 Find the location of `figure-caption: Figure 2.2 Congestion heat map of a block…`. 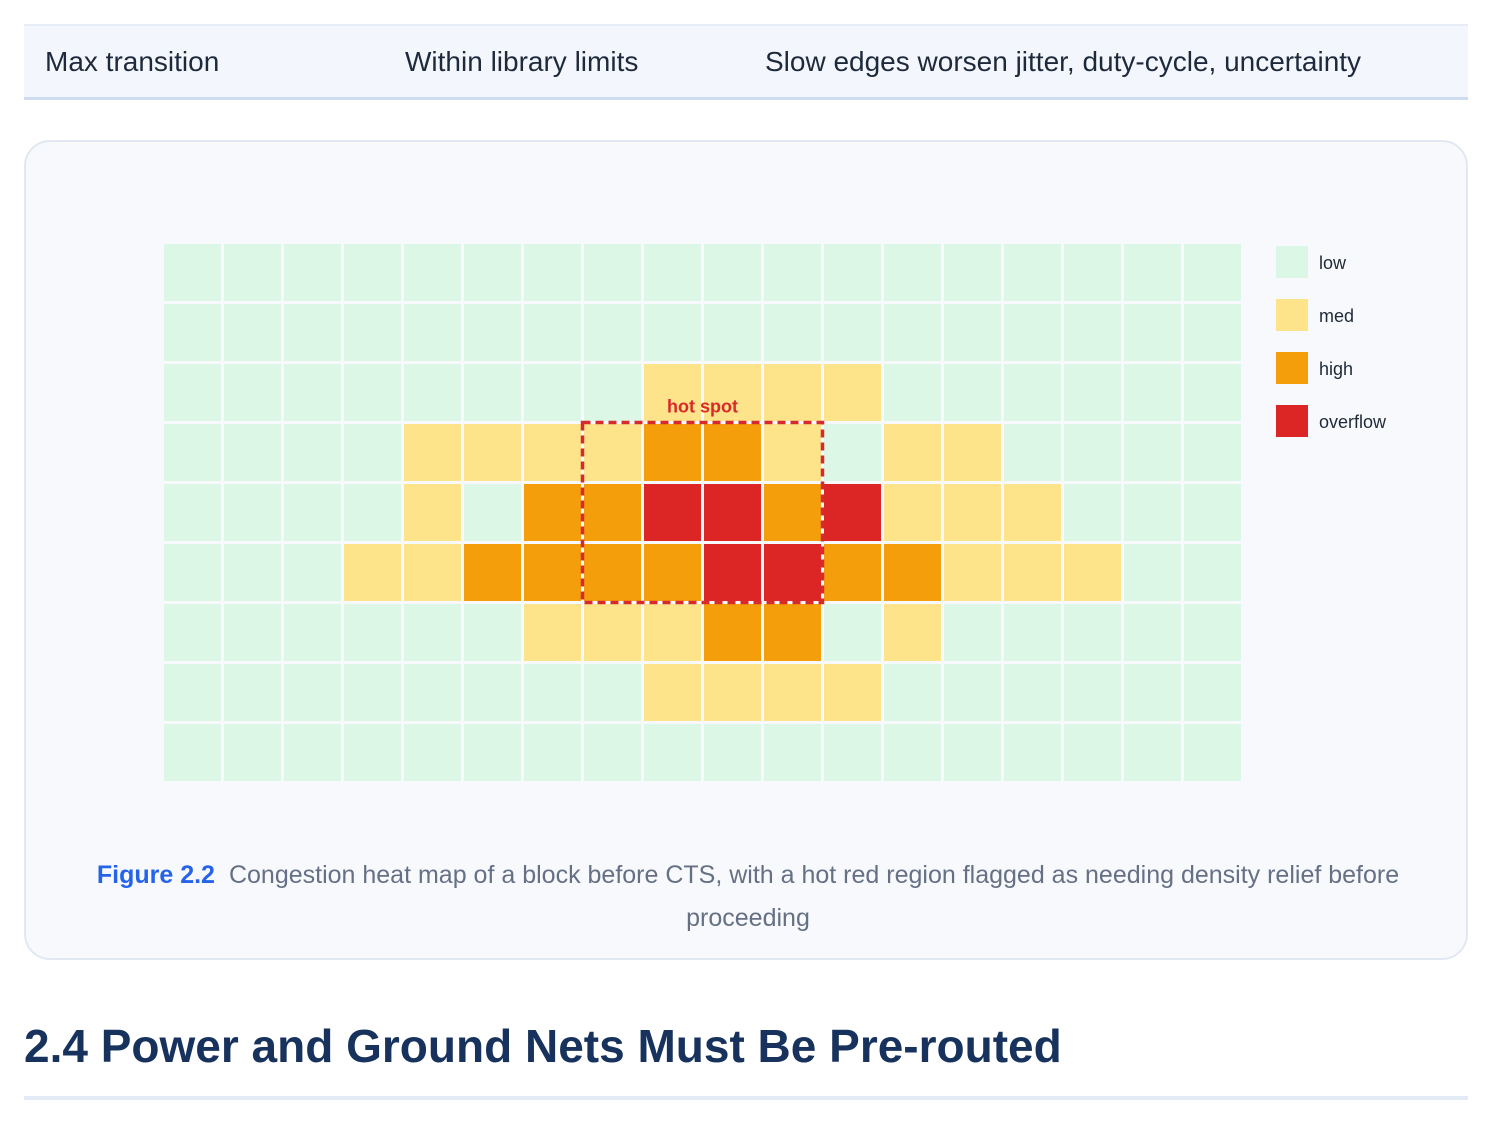

figure-caption: Figure 2.2 Congestion heat map of a block… is located at coordinates (748, 897).